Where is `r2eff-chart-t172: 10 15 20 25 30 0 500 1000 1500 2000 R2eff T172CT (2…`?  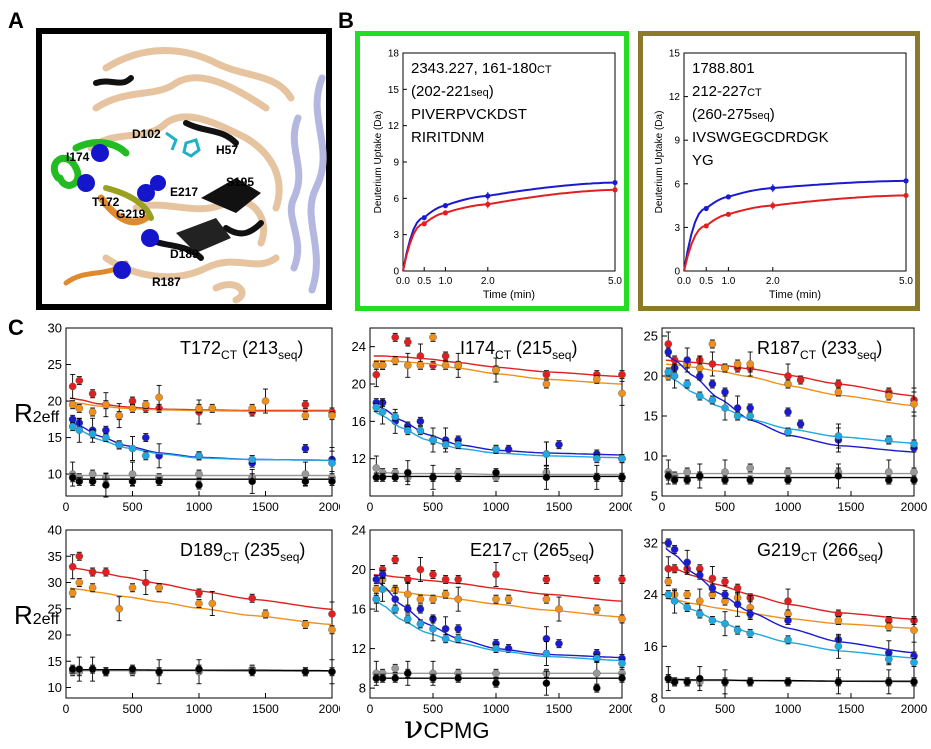 r2eff-chart-t172: 10 15 20 25 30 0 500 1000 1500 2000 R2eff T172CT (2… is located at coordinates (177, 418).